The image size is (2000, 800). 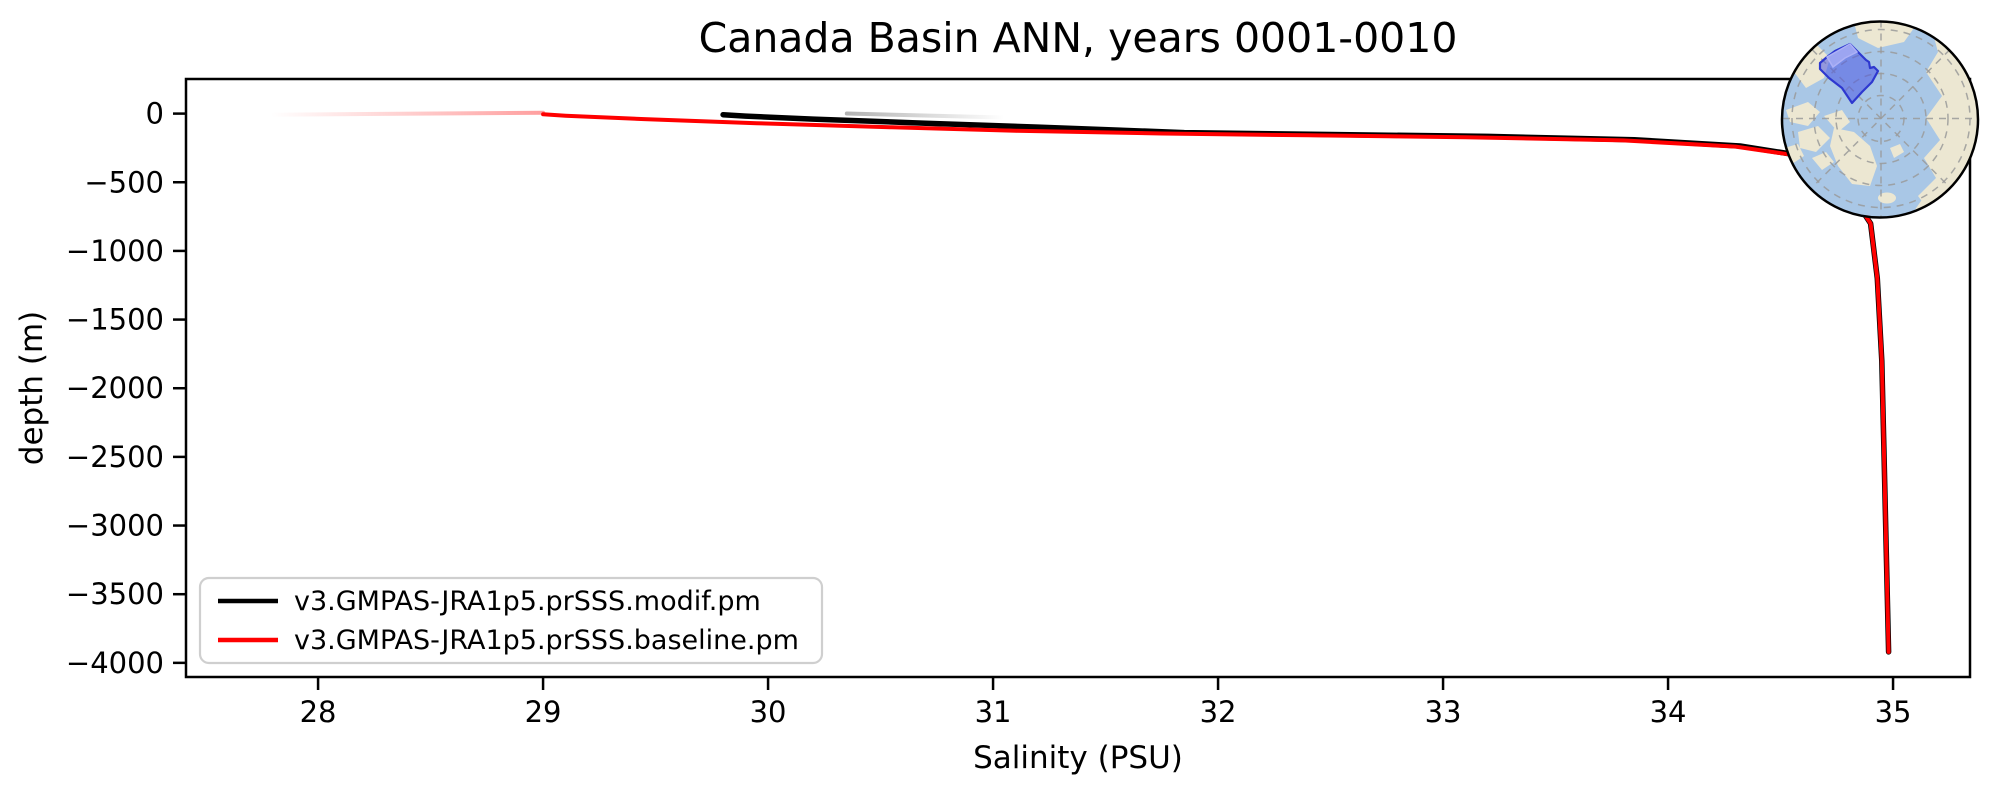 I want to click on y-tick-label: −2000, so click(x=115, y=388).